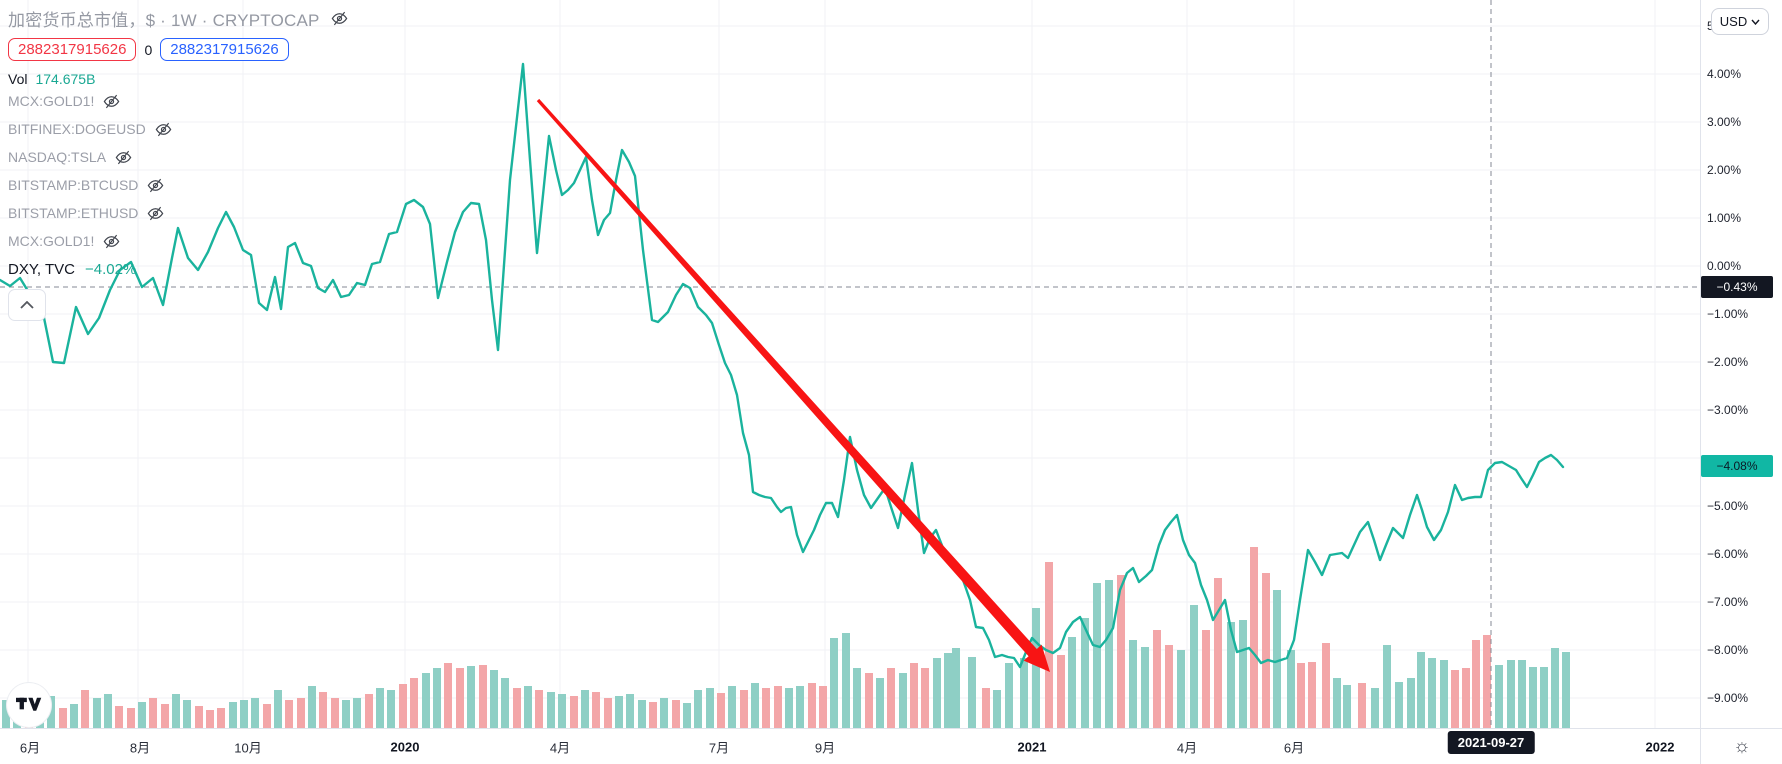 This screenshot has width=1782, height=764. Describe the element at coordinates (1724, 74) in the screenshot. I see `price-tick-label: 4.00%` at that location.